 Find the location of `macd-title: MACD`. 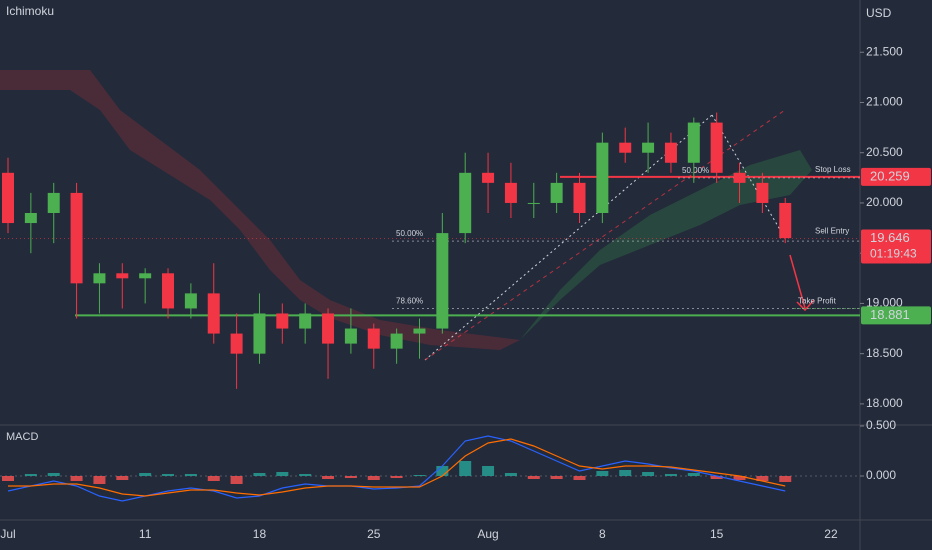

macd-title: MACD is located at coordinates (22, 437).